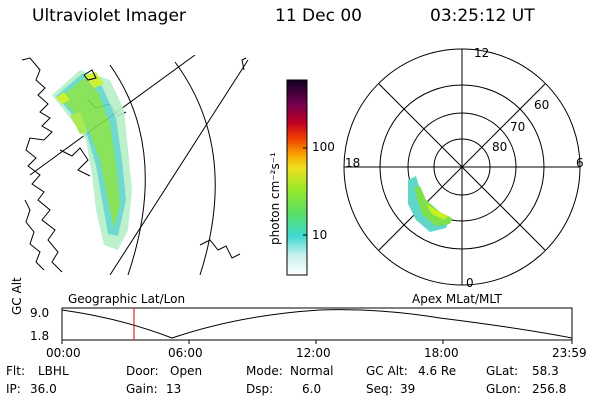  Describe the element at coordinates (312, 371) in the screenshot. I see `info-mode-value: Normal` at that location.